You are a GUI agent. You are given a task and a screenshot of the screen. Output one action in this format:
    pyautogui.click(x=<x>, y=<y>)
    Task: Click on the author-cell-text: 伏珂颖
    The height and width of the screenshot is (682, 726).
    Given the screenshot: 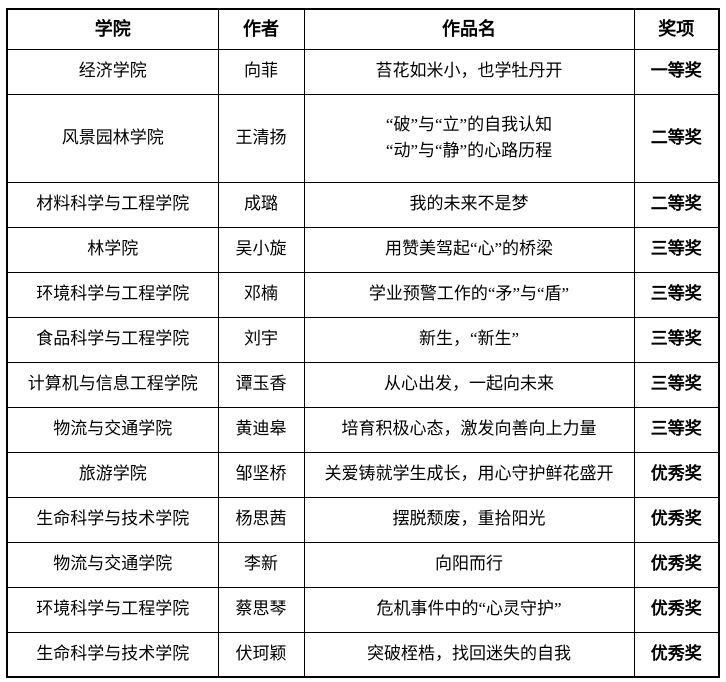 What is the action you would take?
    pyautogui.click(x=261, y=654)
    